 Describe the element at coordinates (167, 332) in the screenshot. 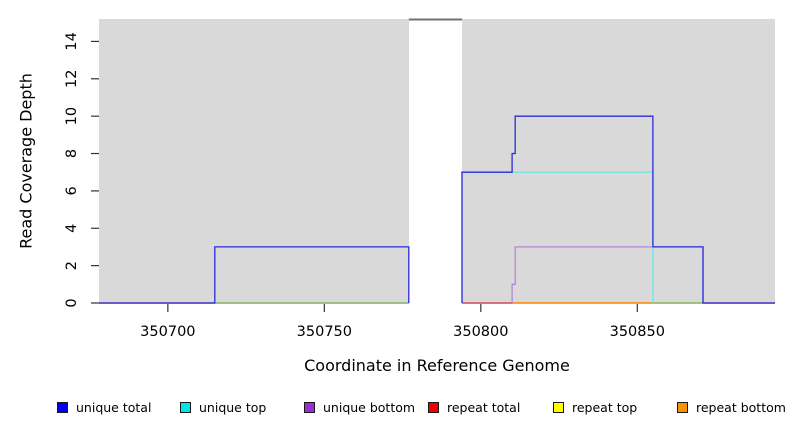

I see `x-axis-tick-label: 350700` at that location.